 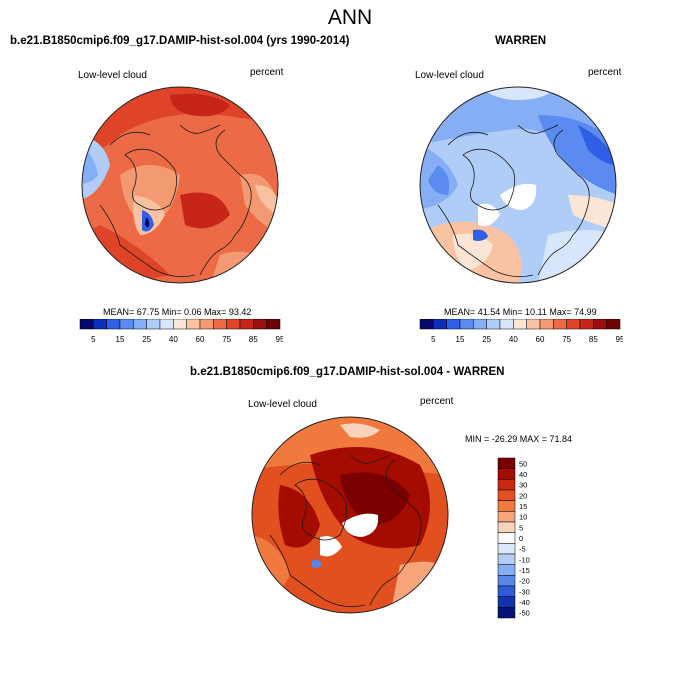 What do you see at coordinates (437, 401) in the screenshot?
I see `panel-3-units-label: percent` at bounding box center [437, 401].